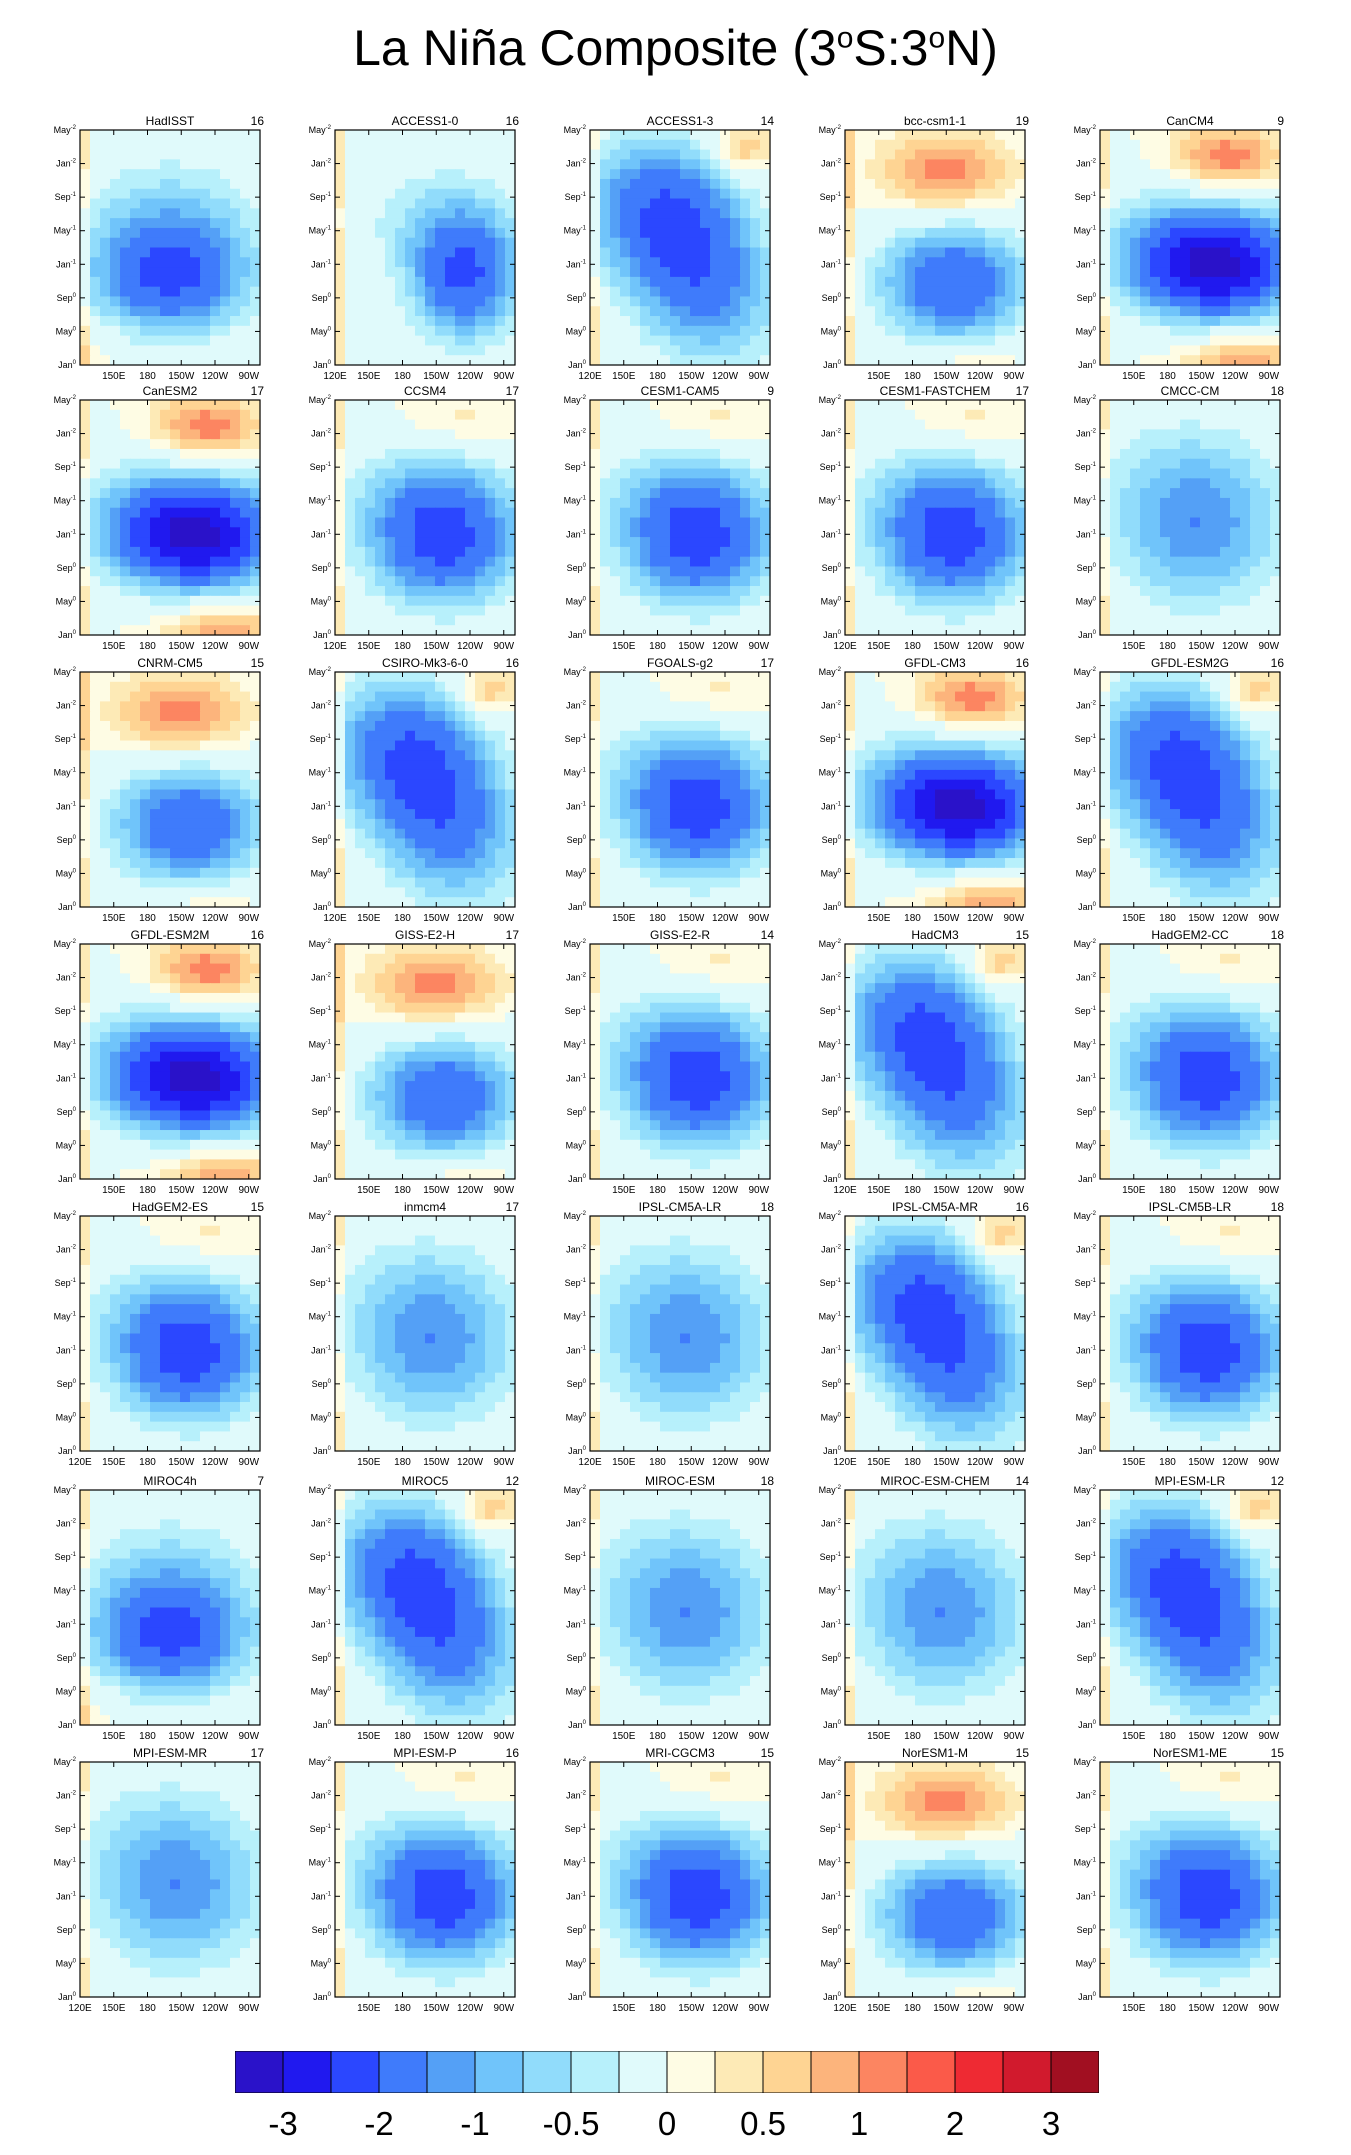 The width and height of the screenshot is (1351, 2155). What do you see at coordinates (912, 646) in the screenshot?
I see `x-tick-label: 180` at bounding box center [912, 646].